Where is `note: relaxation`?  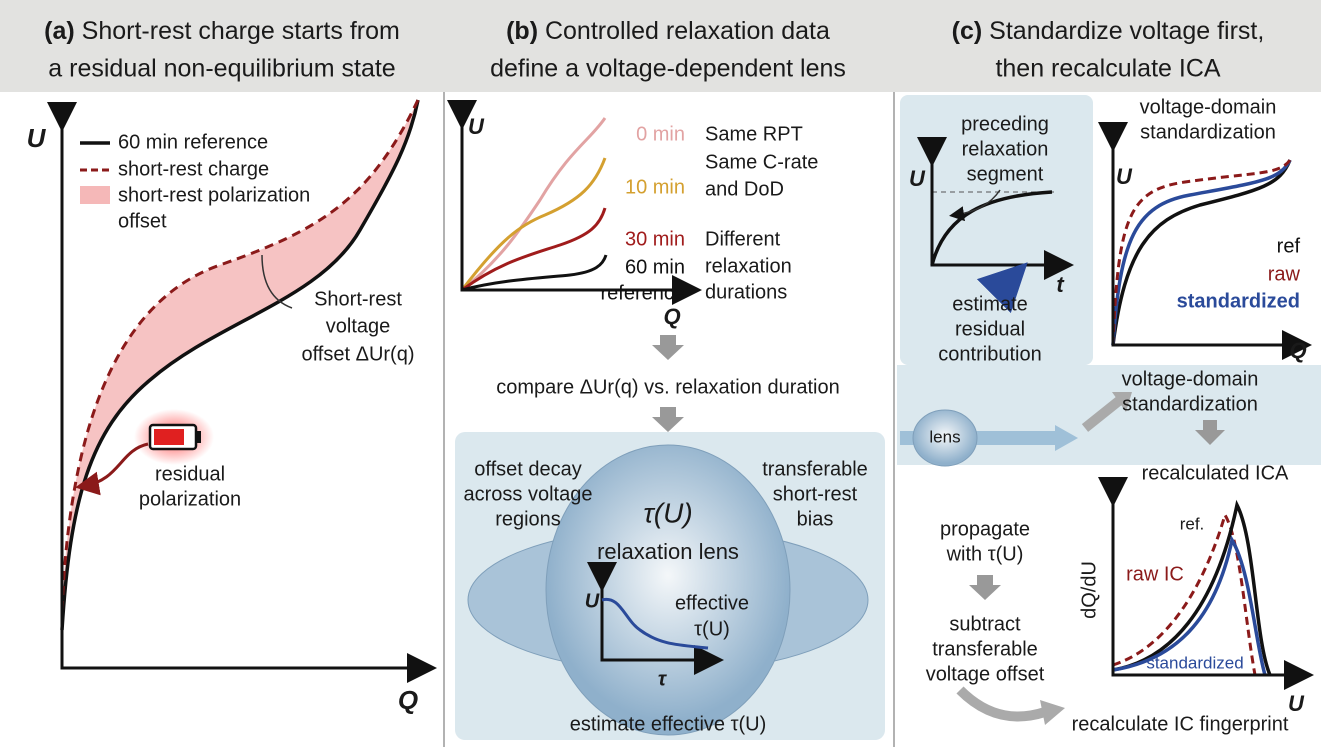
note: relaxation is located at coordinates (748, 266).